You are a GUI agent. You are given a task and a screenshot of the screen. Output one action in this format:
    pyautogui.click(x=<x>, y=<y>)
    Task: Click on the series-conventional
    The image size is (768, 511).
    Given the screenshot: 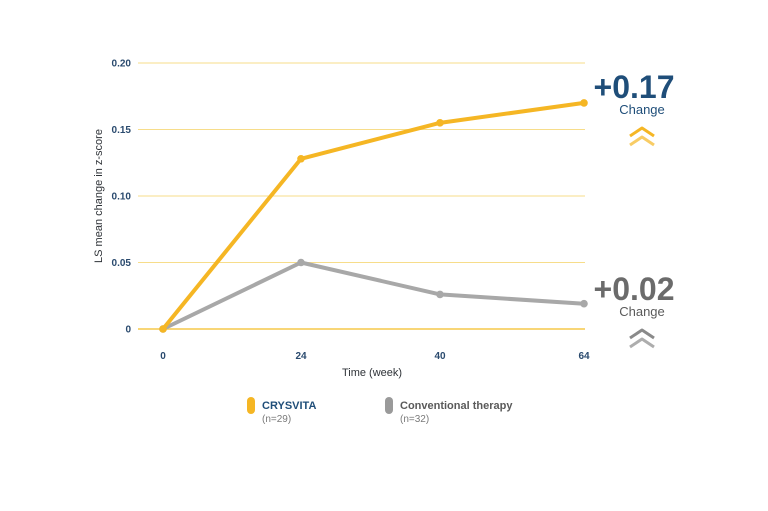 What is the action you would take?
    pyautogui.click(x=373, y=295)
    